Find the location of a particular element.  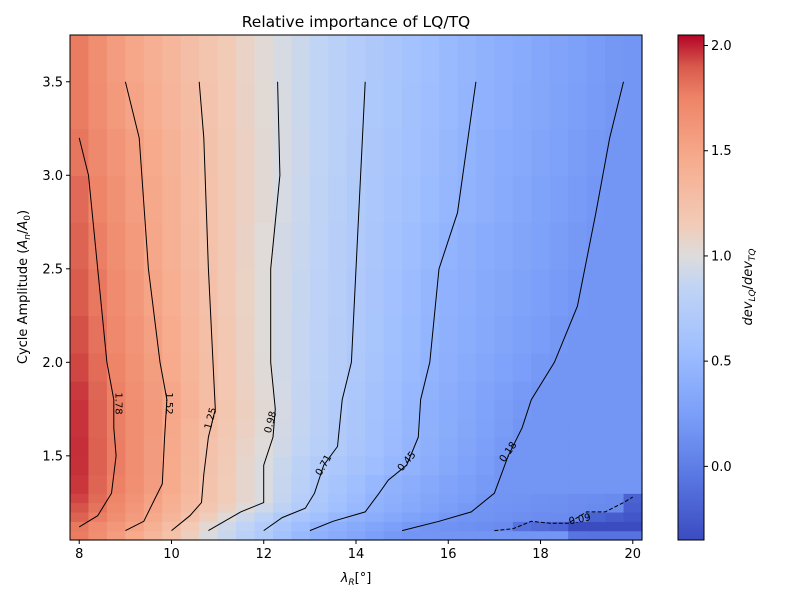

contour-line-0.98 is located at coordinates (244, 306).